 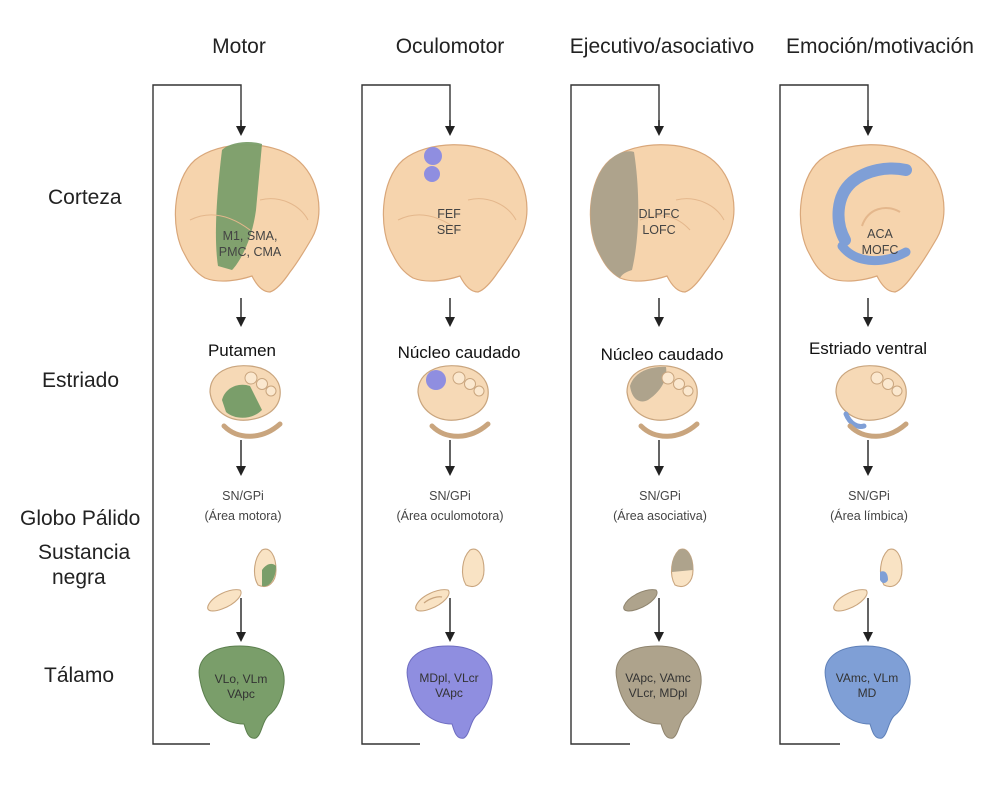 I want to click on cortex-brain: ACA MOFC, so click(x=872, y=218).